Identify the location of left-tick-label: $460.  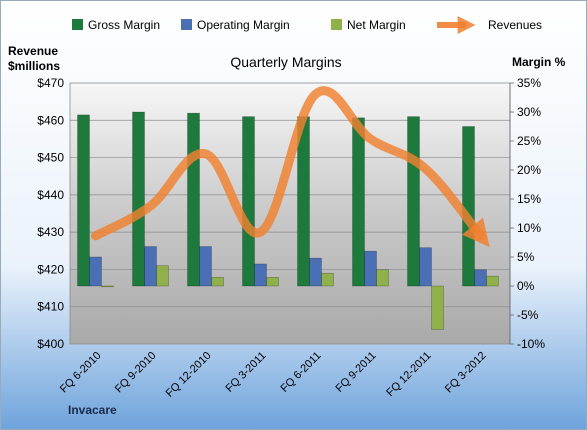
(50, 120).